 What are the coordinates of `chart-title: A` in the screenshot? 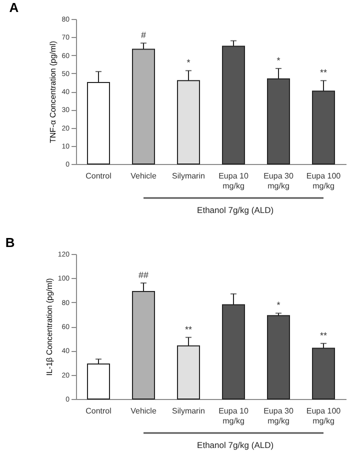 It's located at (14, 7).